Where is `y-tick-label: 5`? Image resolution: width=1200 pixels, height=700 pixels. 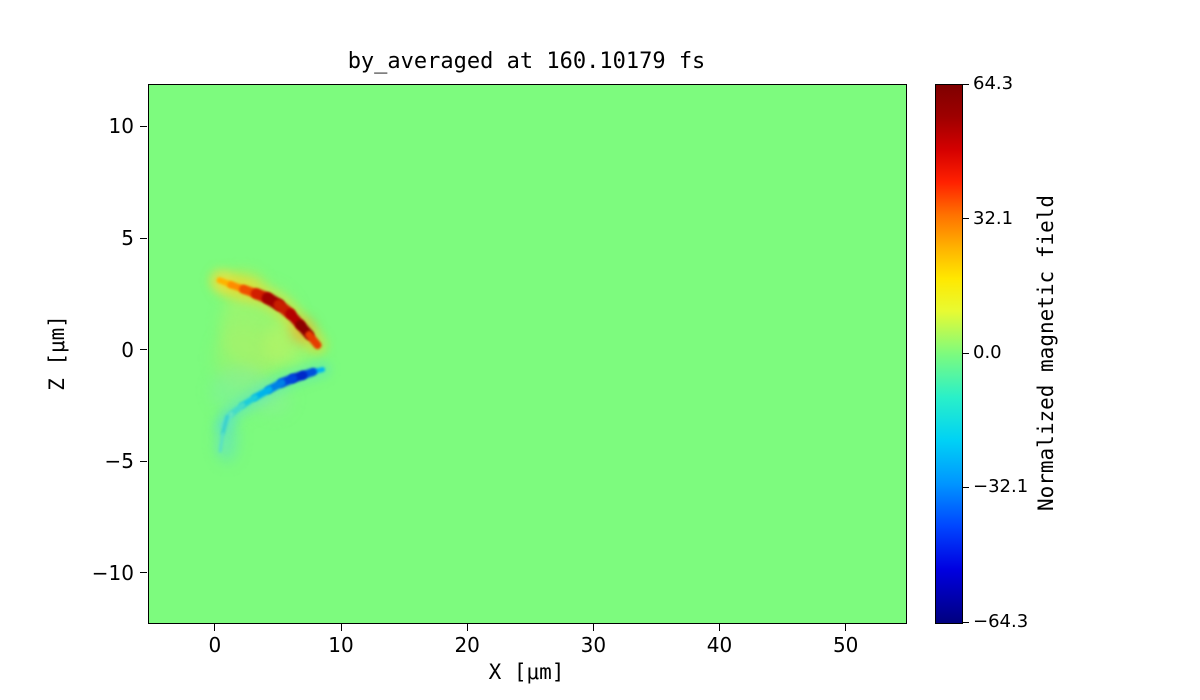 y-tick-label: 5 is located at coordinates (127, 238).